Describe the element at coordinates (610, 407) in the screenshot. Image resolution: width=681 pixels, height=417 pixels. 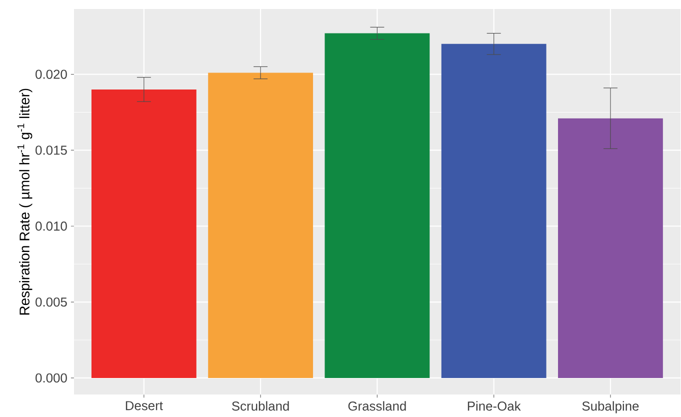
I see `x-tick-label: Subalpine` at that location.